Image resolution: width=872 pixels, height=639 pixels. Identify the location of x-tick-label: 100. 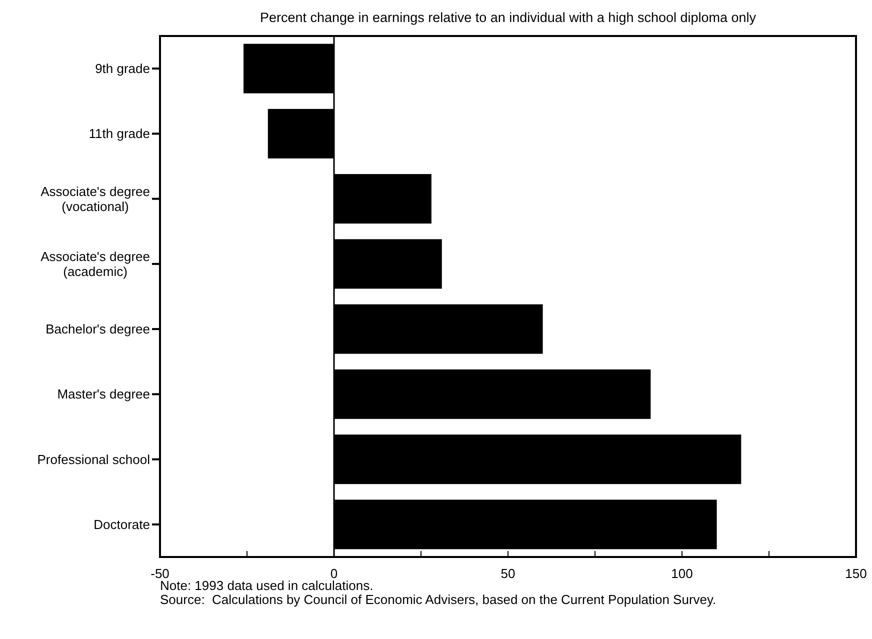
(682, 574).